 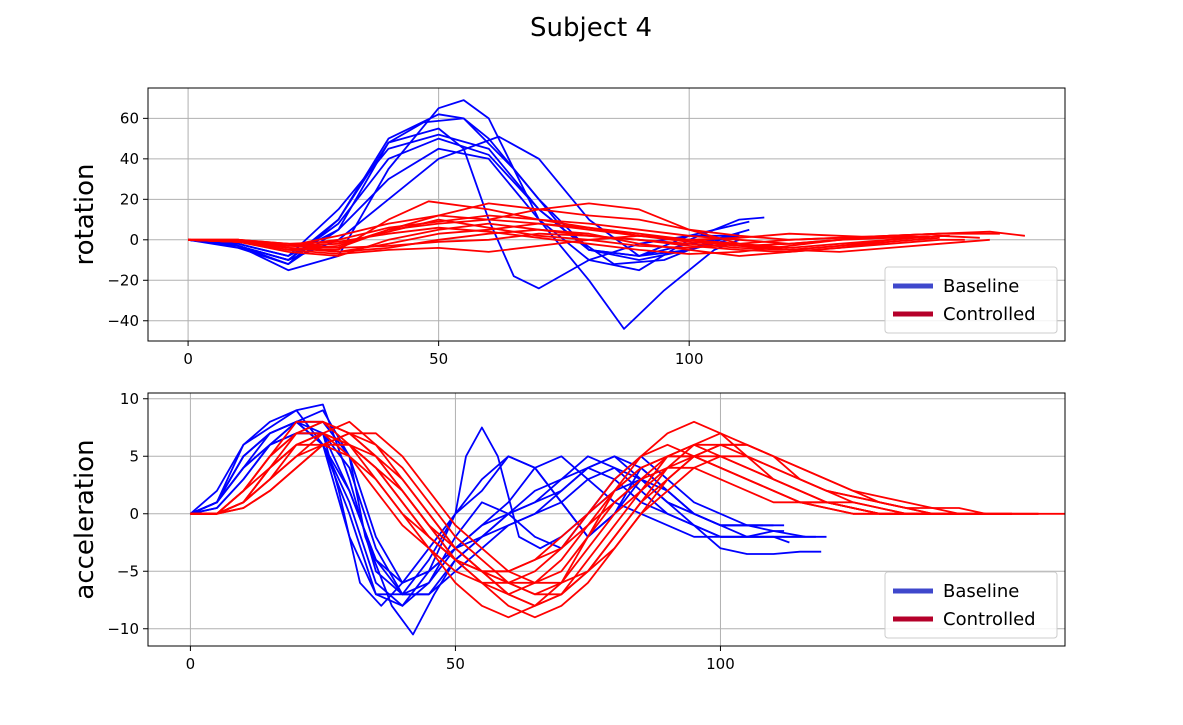 What do you see at coordinates (123, 629) in the screenshot?
I see `y-tick-label: −10` at bounding box center [123, 629].